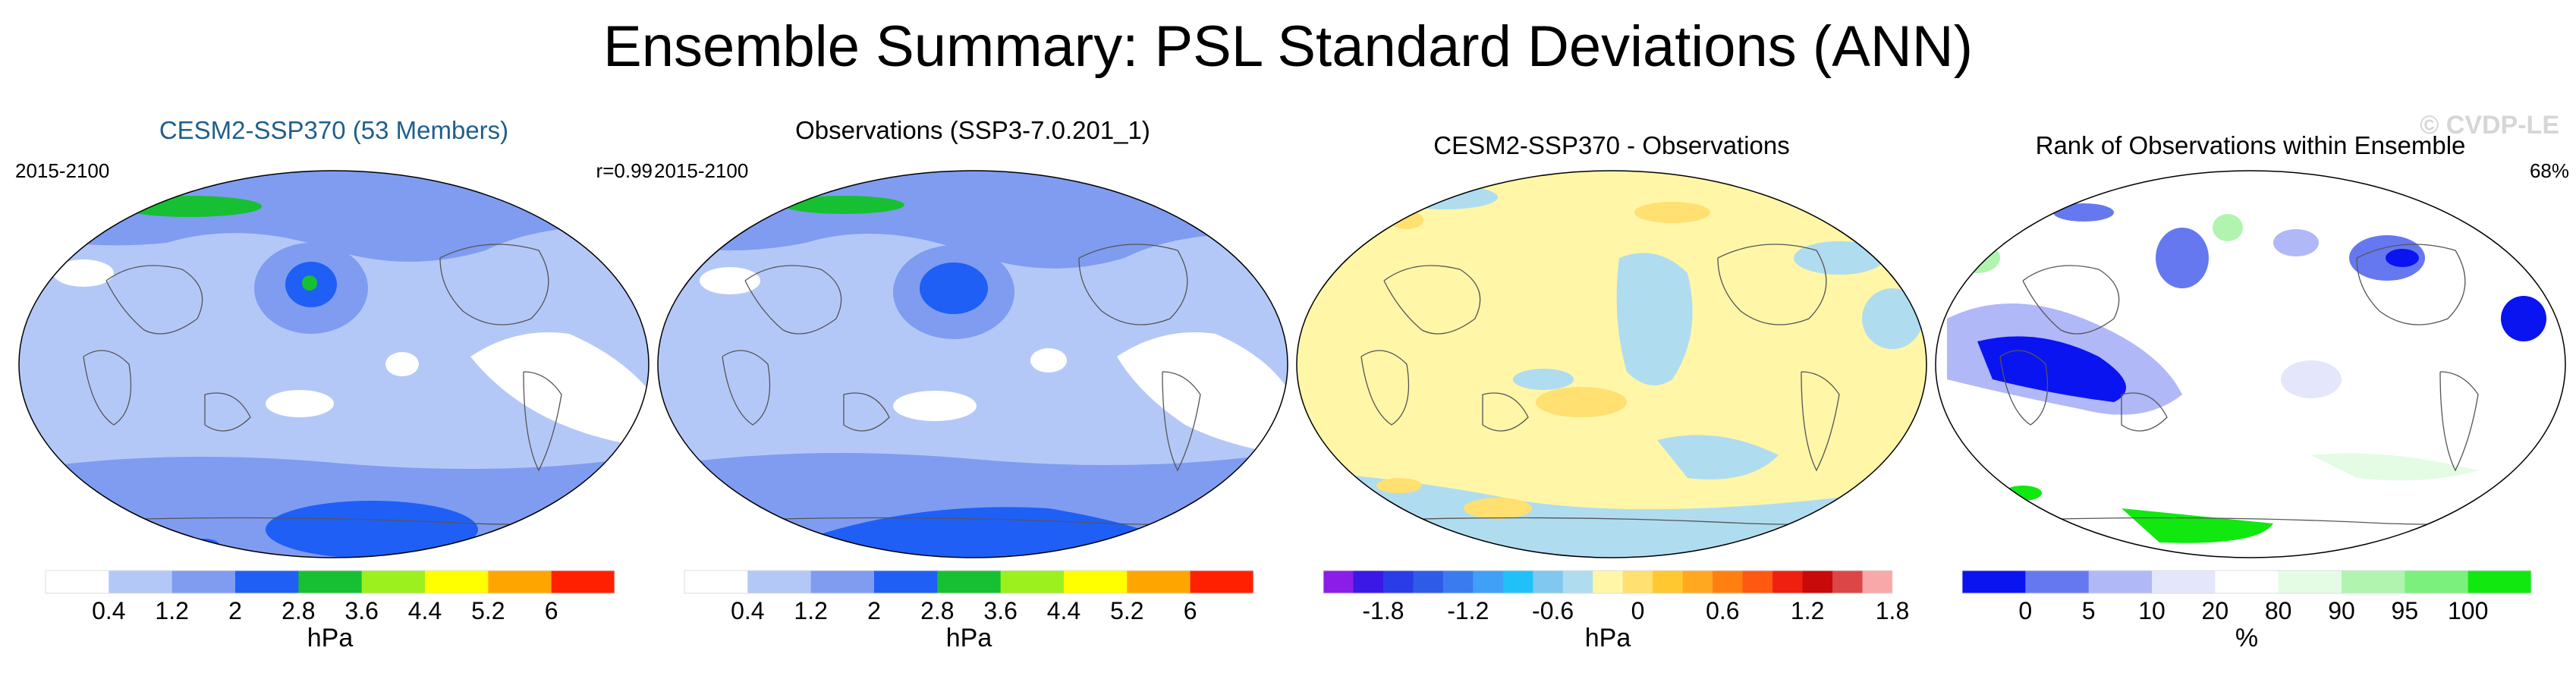 The width and height of the screenshot is (2576, 676). I want to click on colorbar-tick-label: 95, so click(2405, 610).